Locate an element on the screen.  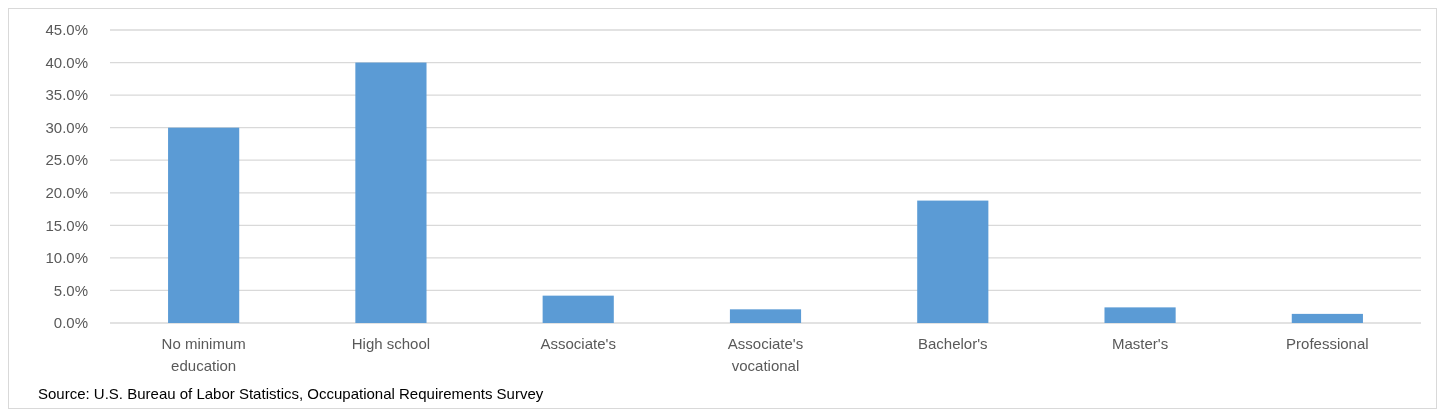
y-tick-label: 5.0% is located at coordinates (70, 290).